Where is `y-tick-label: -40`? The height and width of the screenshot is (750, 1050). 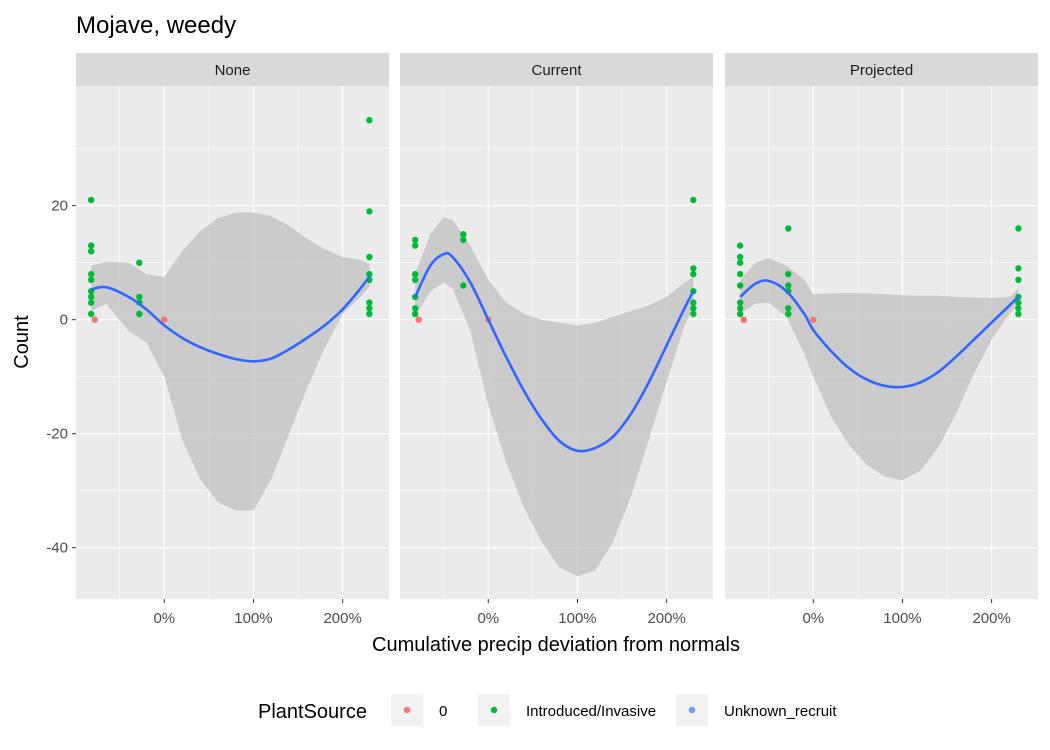
y-tick-label: -40 is located at coordinates (57, 548).